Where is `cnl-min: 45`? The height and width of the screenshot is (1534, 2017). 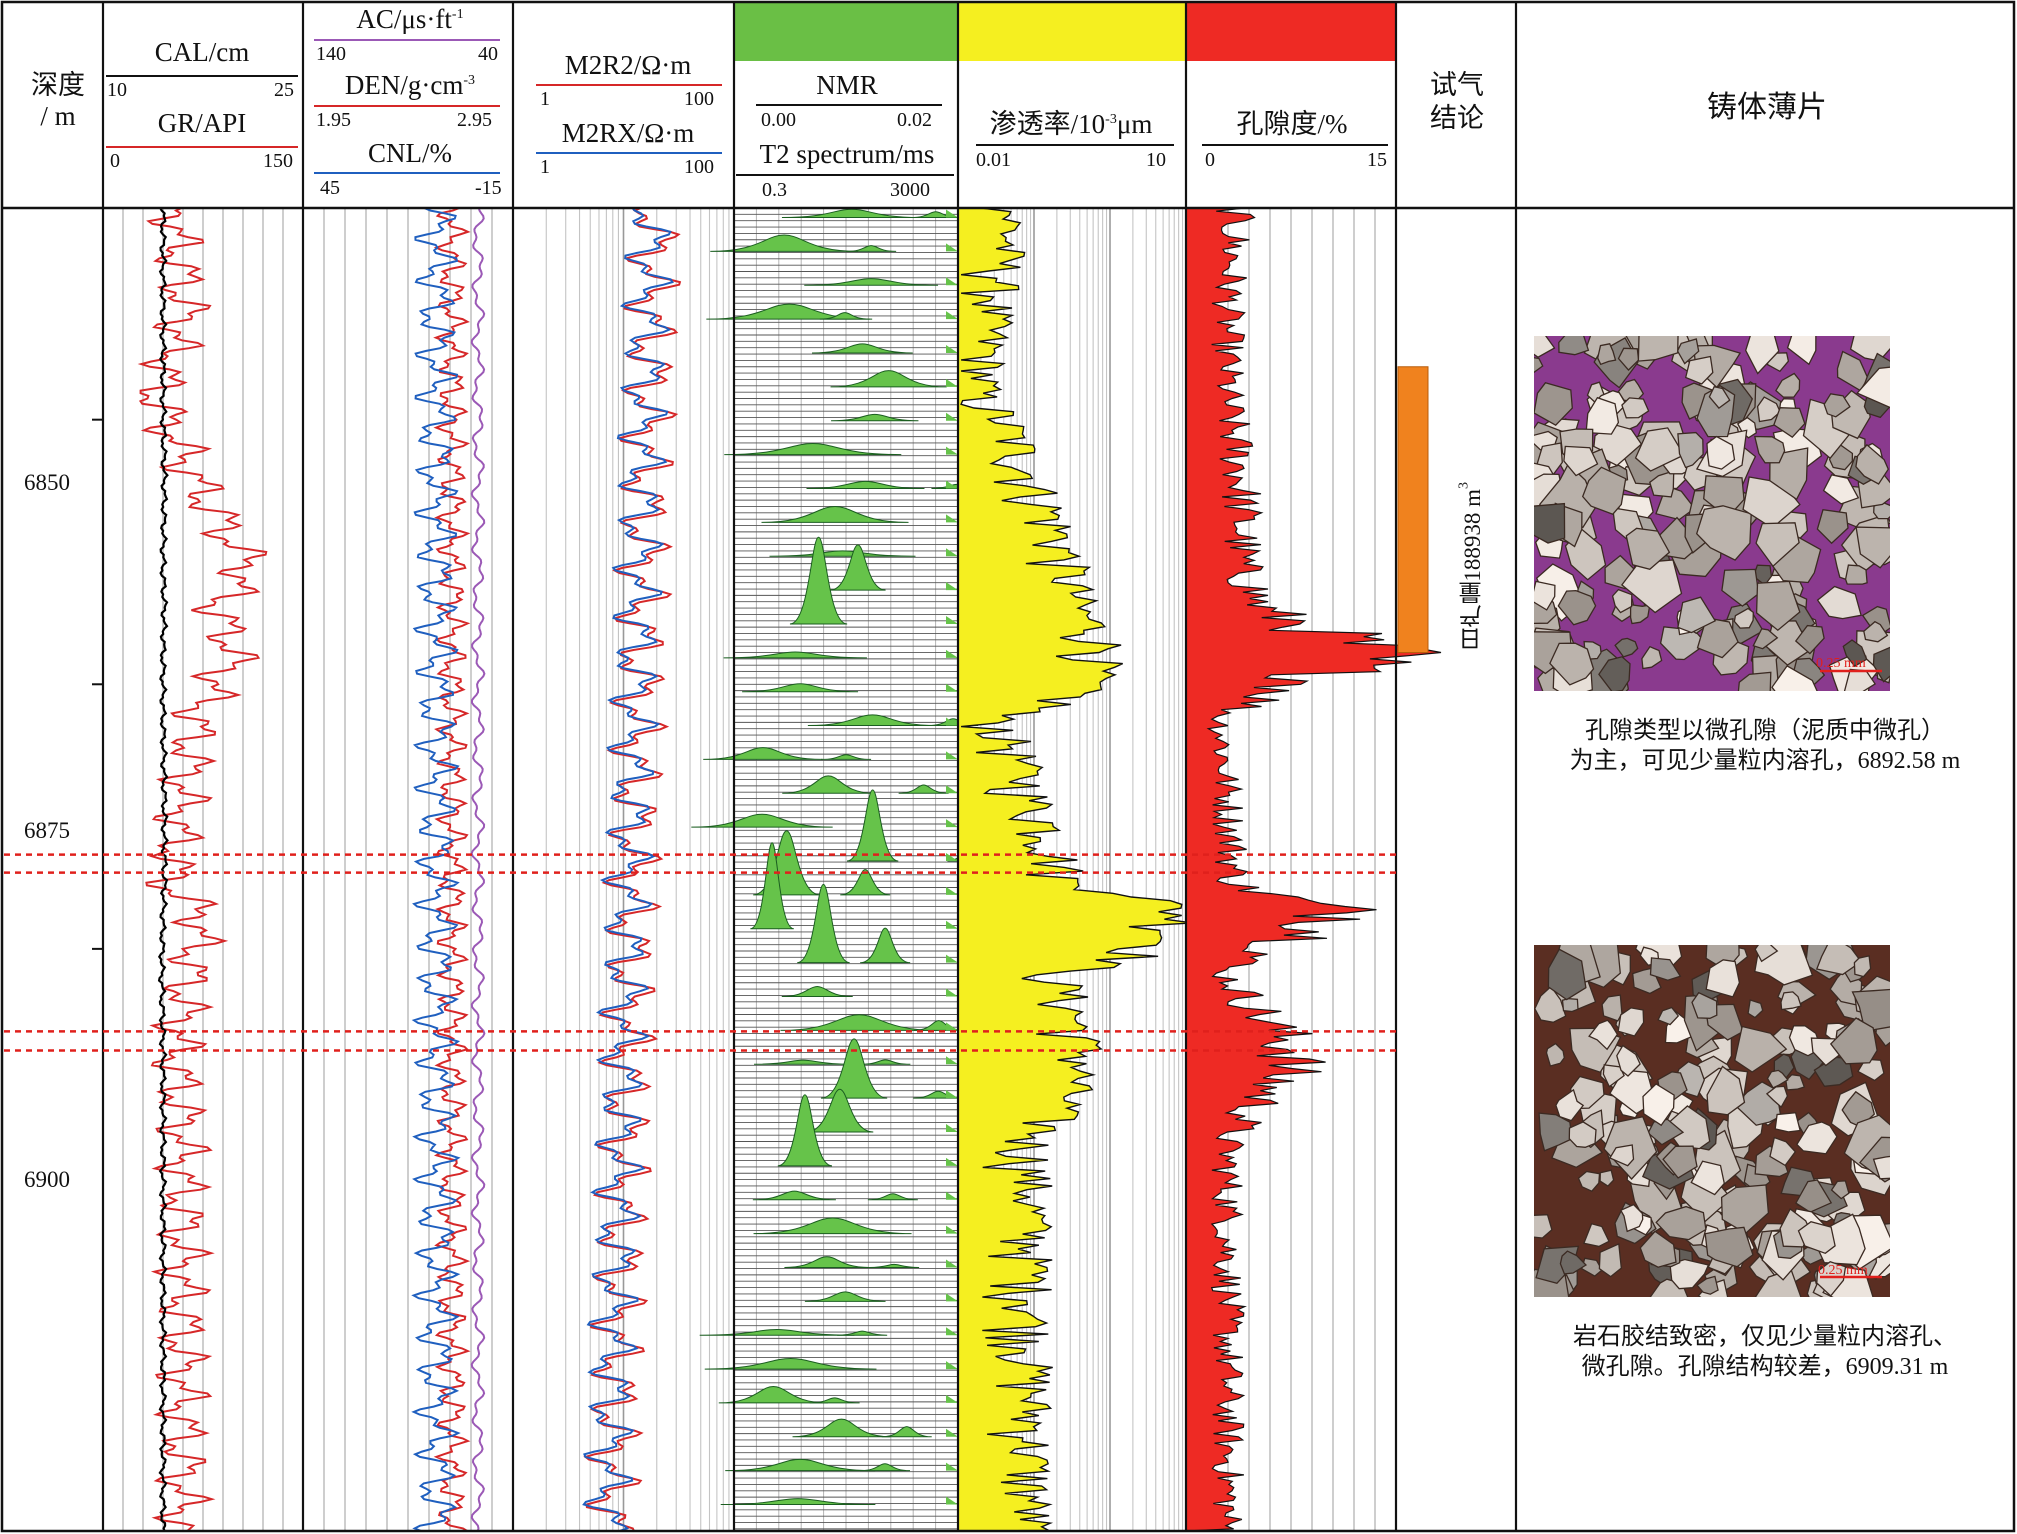
cnl-min: 45 is located at coordinates (330, 188).